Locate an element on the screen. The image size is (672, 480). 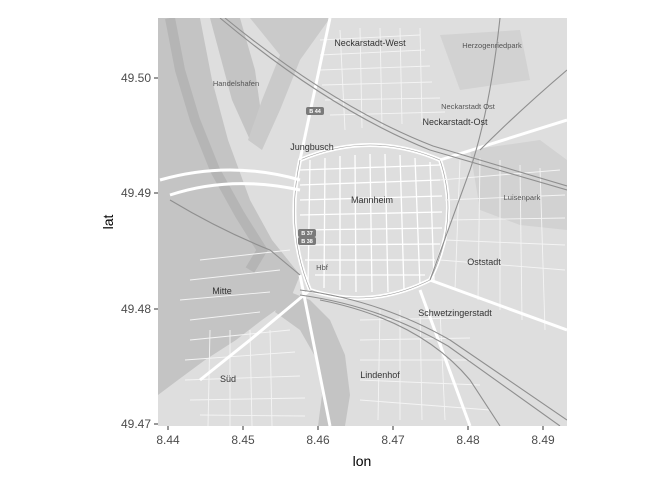
herzogenriedpark is located at coordinates (485, 60).